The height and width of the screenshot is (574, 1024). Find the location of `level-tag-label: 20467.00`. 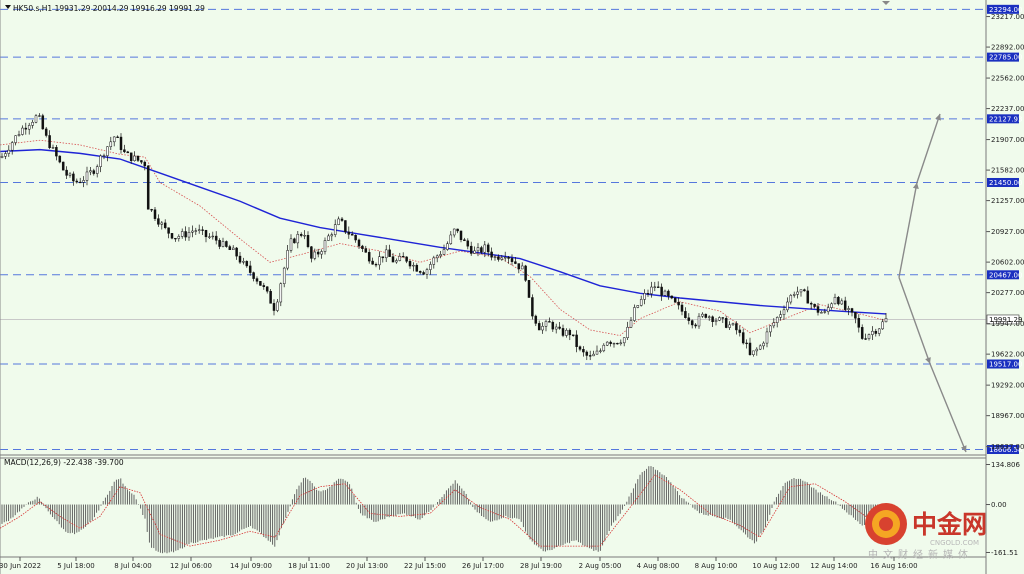

level-tag-label: 20467.00 is located at coordinates (1005, 275).